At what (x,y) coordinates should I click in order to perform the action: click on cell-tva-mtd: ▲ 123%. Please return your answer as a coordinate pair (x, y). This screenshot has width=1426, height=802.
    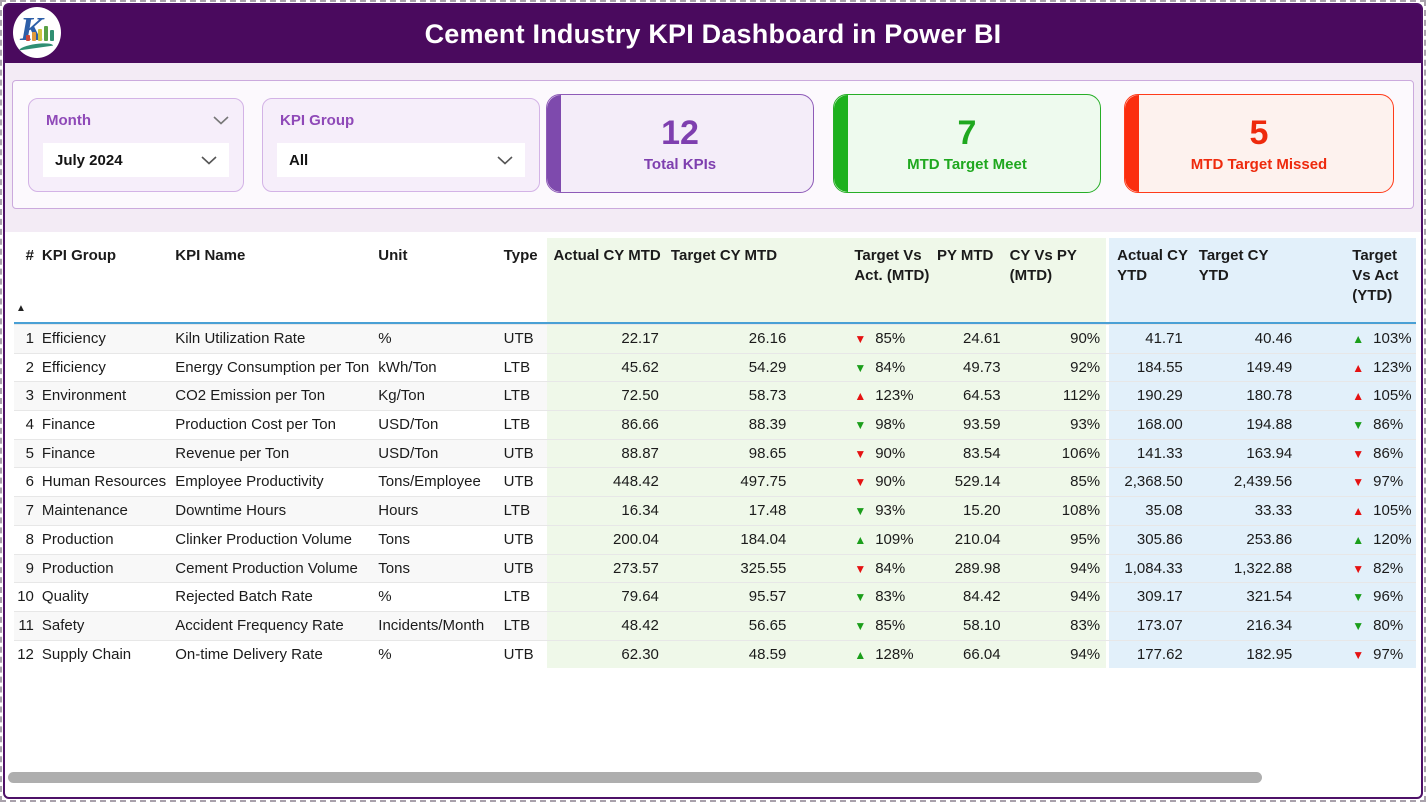
    Looking at the image, I should click on (863, 396).